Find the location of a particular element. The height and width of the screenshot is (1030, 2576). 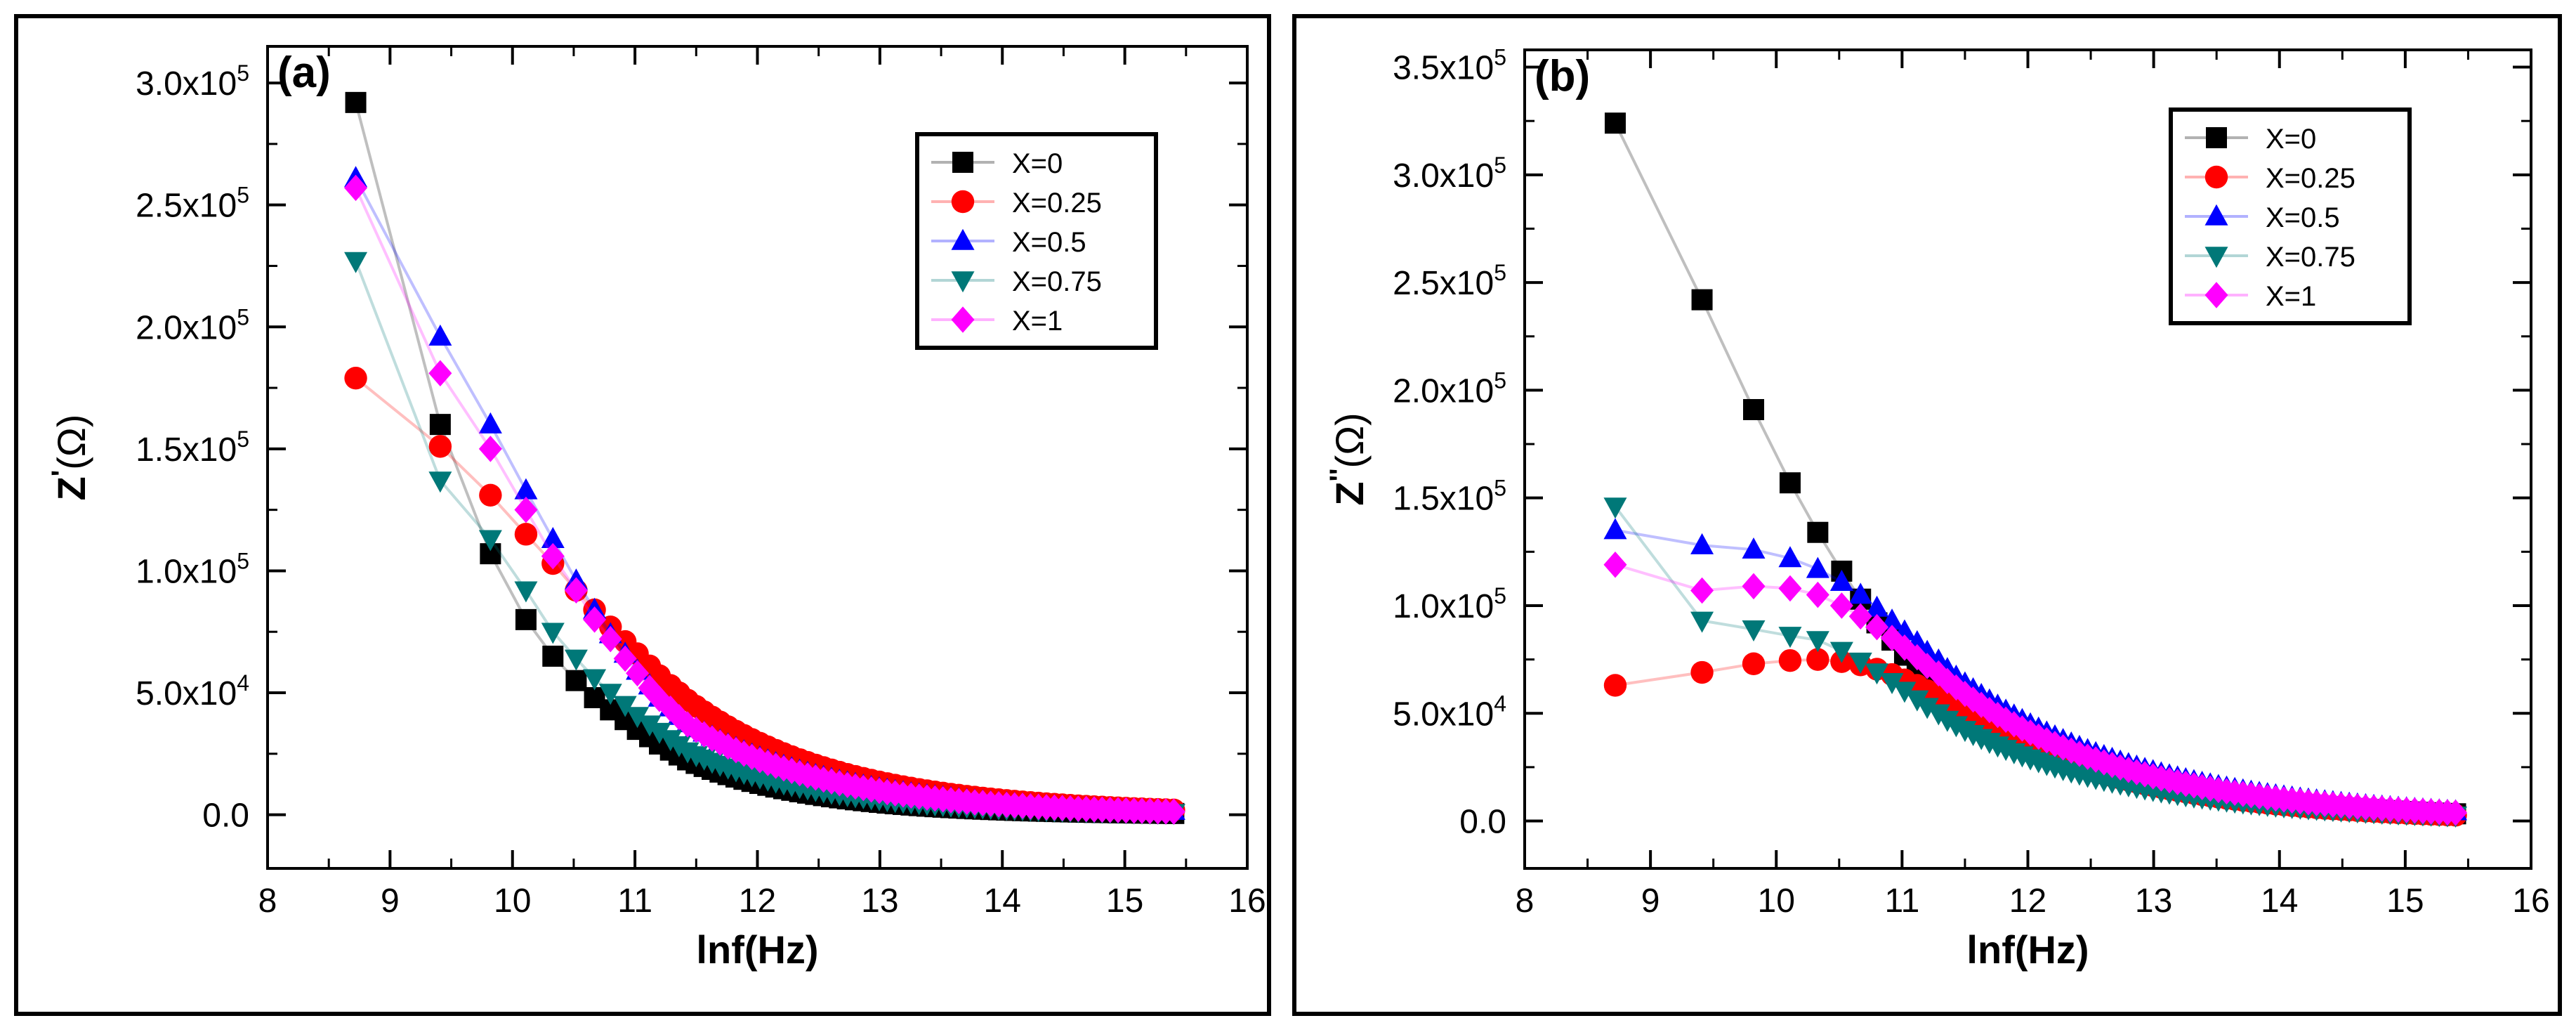

legend-label: X=0.5 is located at coordinates (1049, 243).